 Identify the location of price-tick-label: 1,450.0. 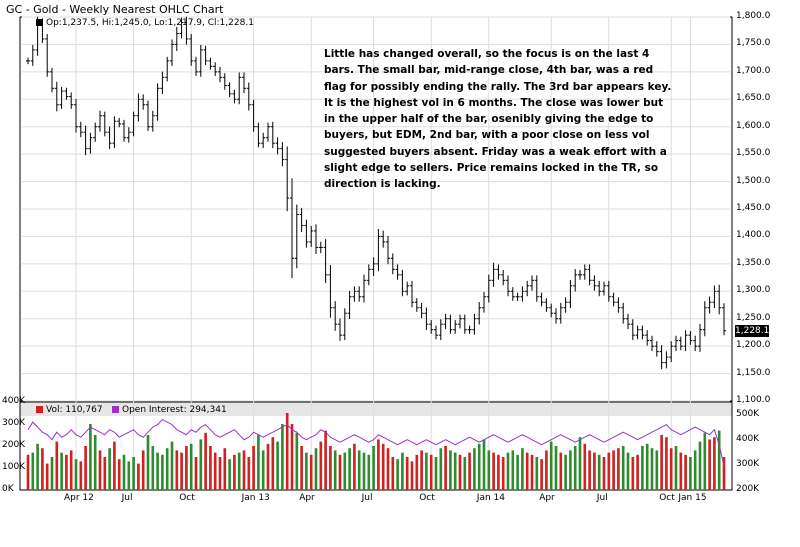
(753, 208).